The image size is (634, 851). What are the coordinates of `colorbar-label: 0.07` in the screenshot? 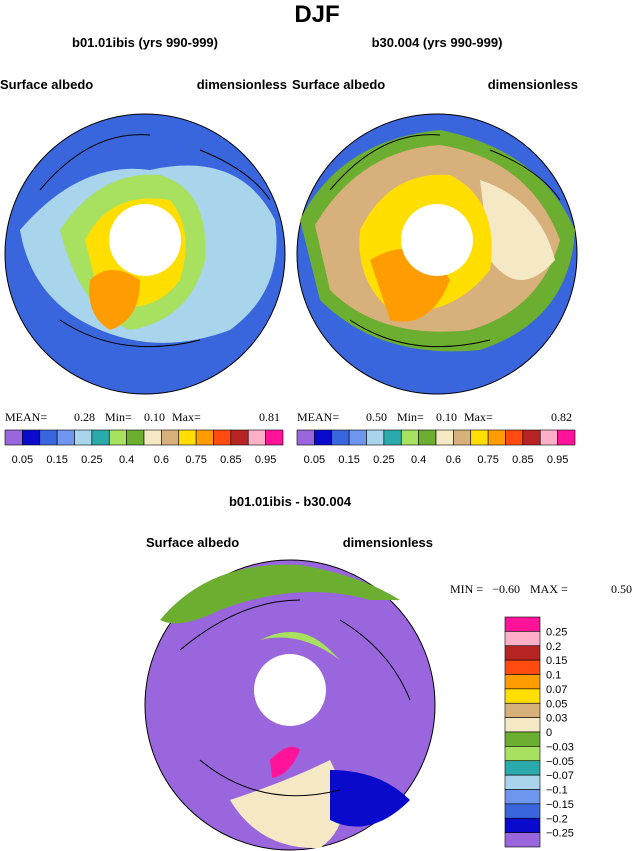 It's located at (556, 690).